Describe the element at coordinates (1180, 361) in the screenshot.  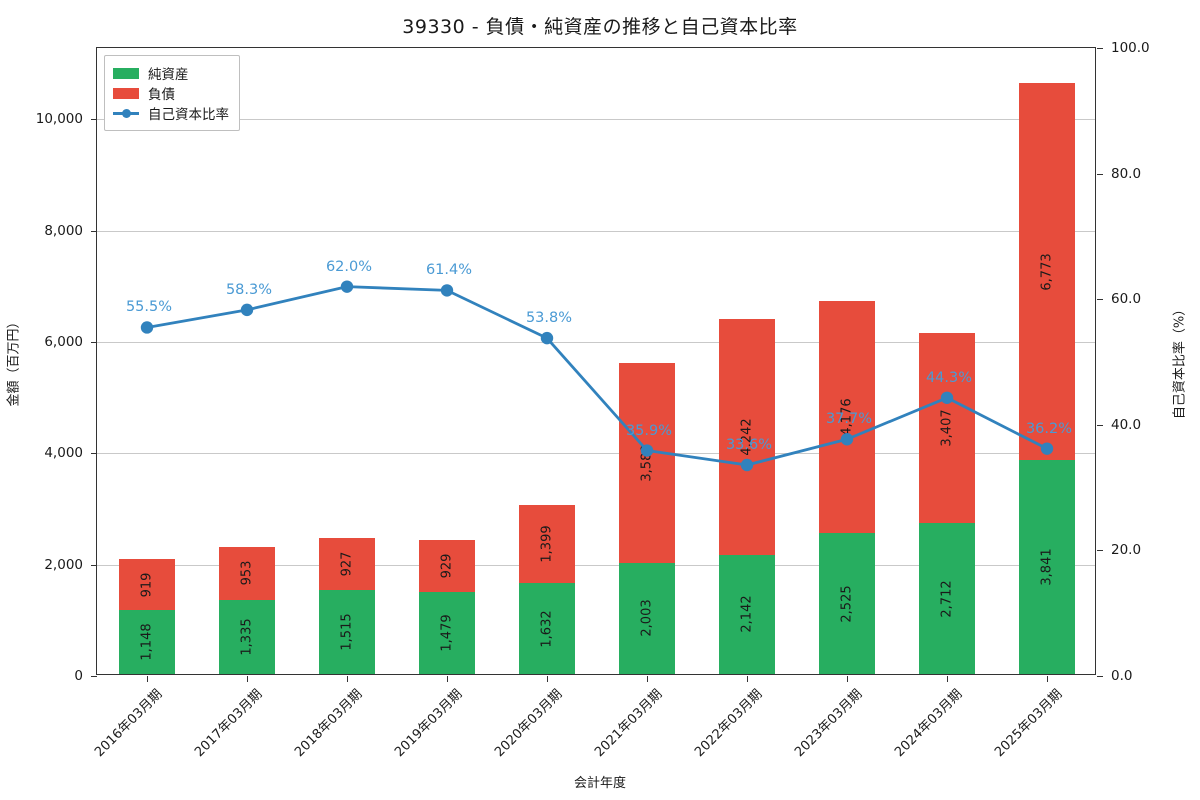
I see `y-axis-label-right: 自己資本比率（%）` at that location.